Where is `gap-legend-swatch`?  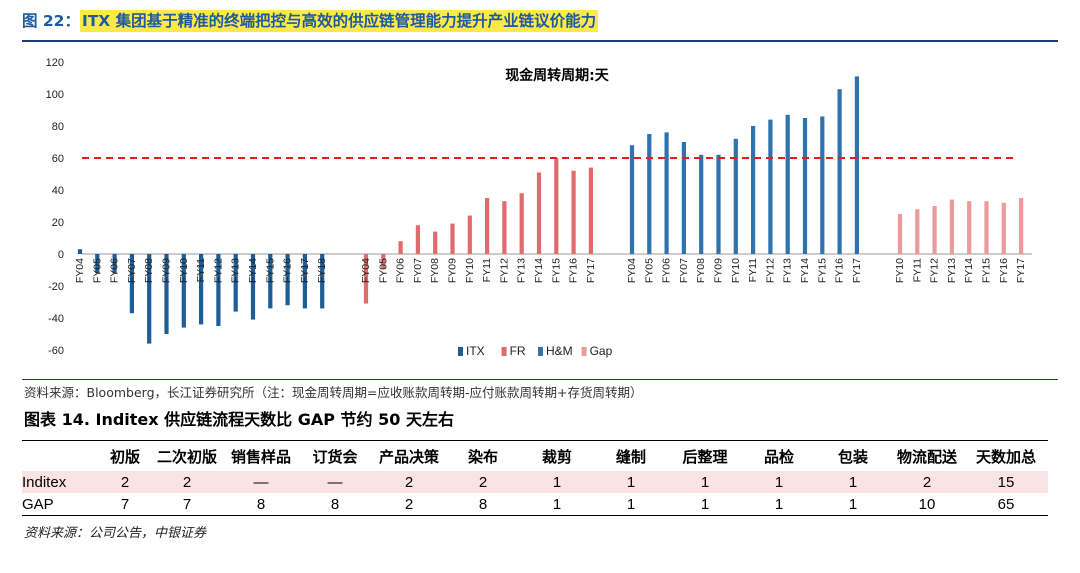
gap-legend-swatch is located at coordinates (584, 351).